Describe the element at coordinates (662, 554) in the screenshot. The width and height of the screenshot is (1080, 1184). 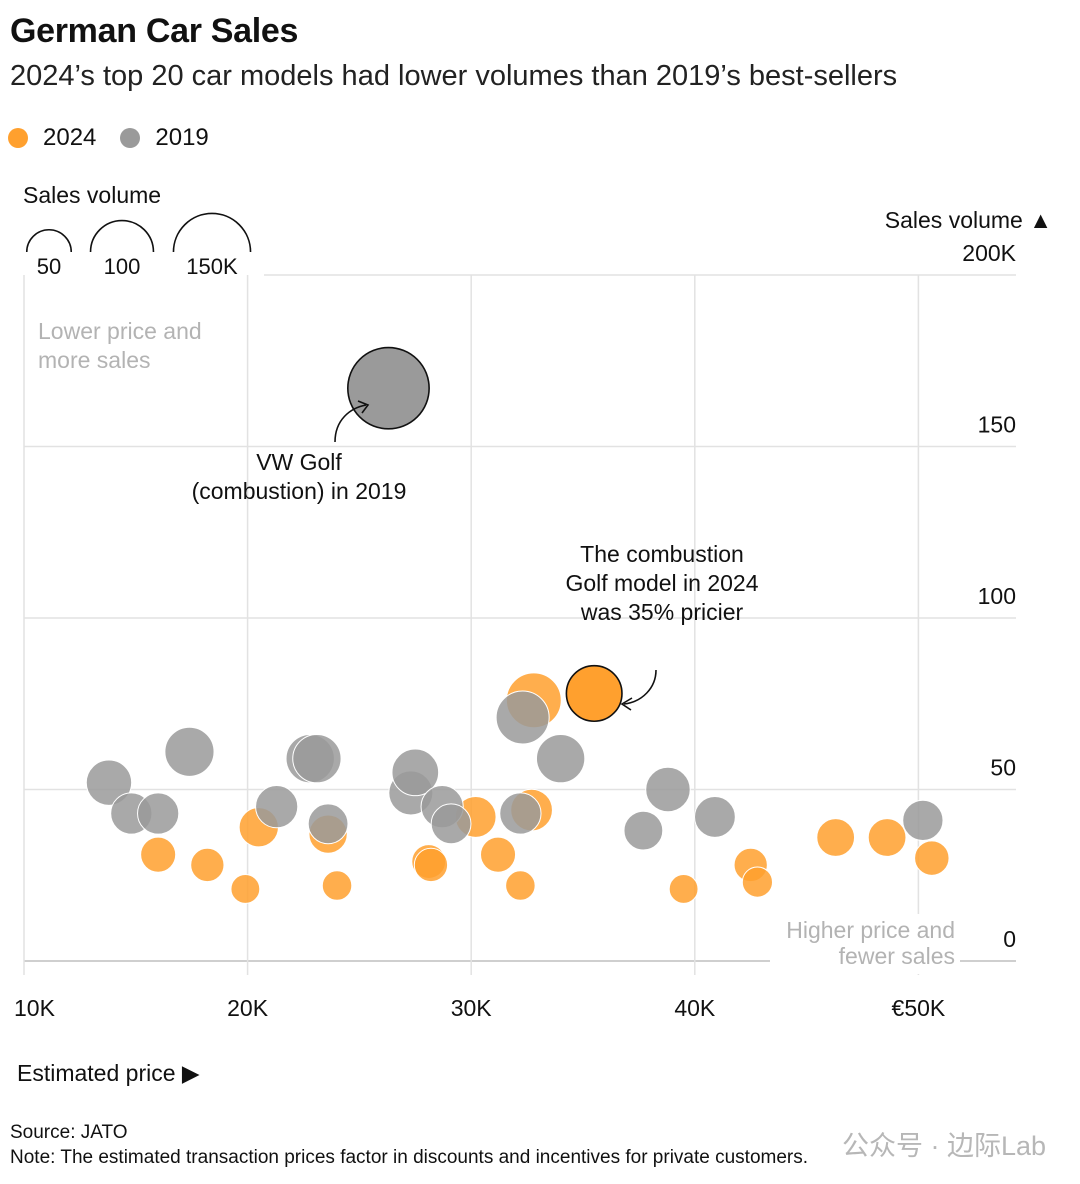
I see `annotation-golf-2024: The combustion` at that location.